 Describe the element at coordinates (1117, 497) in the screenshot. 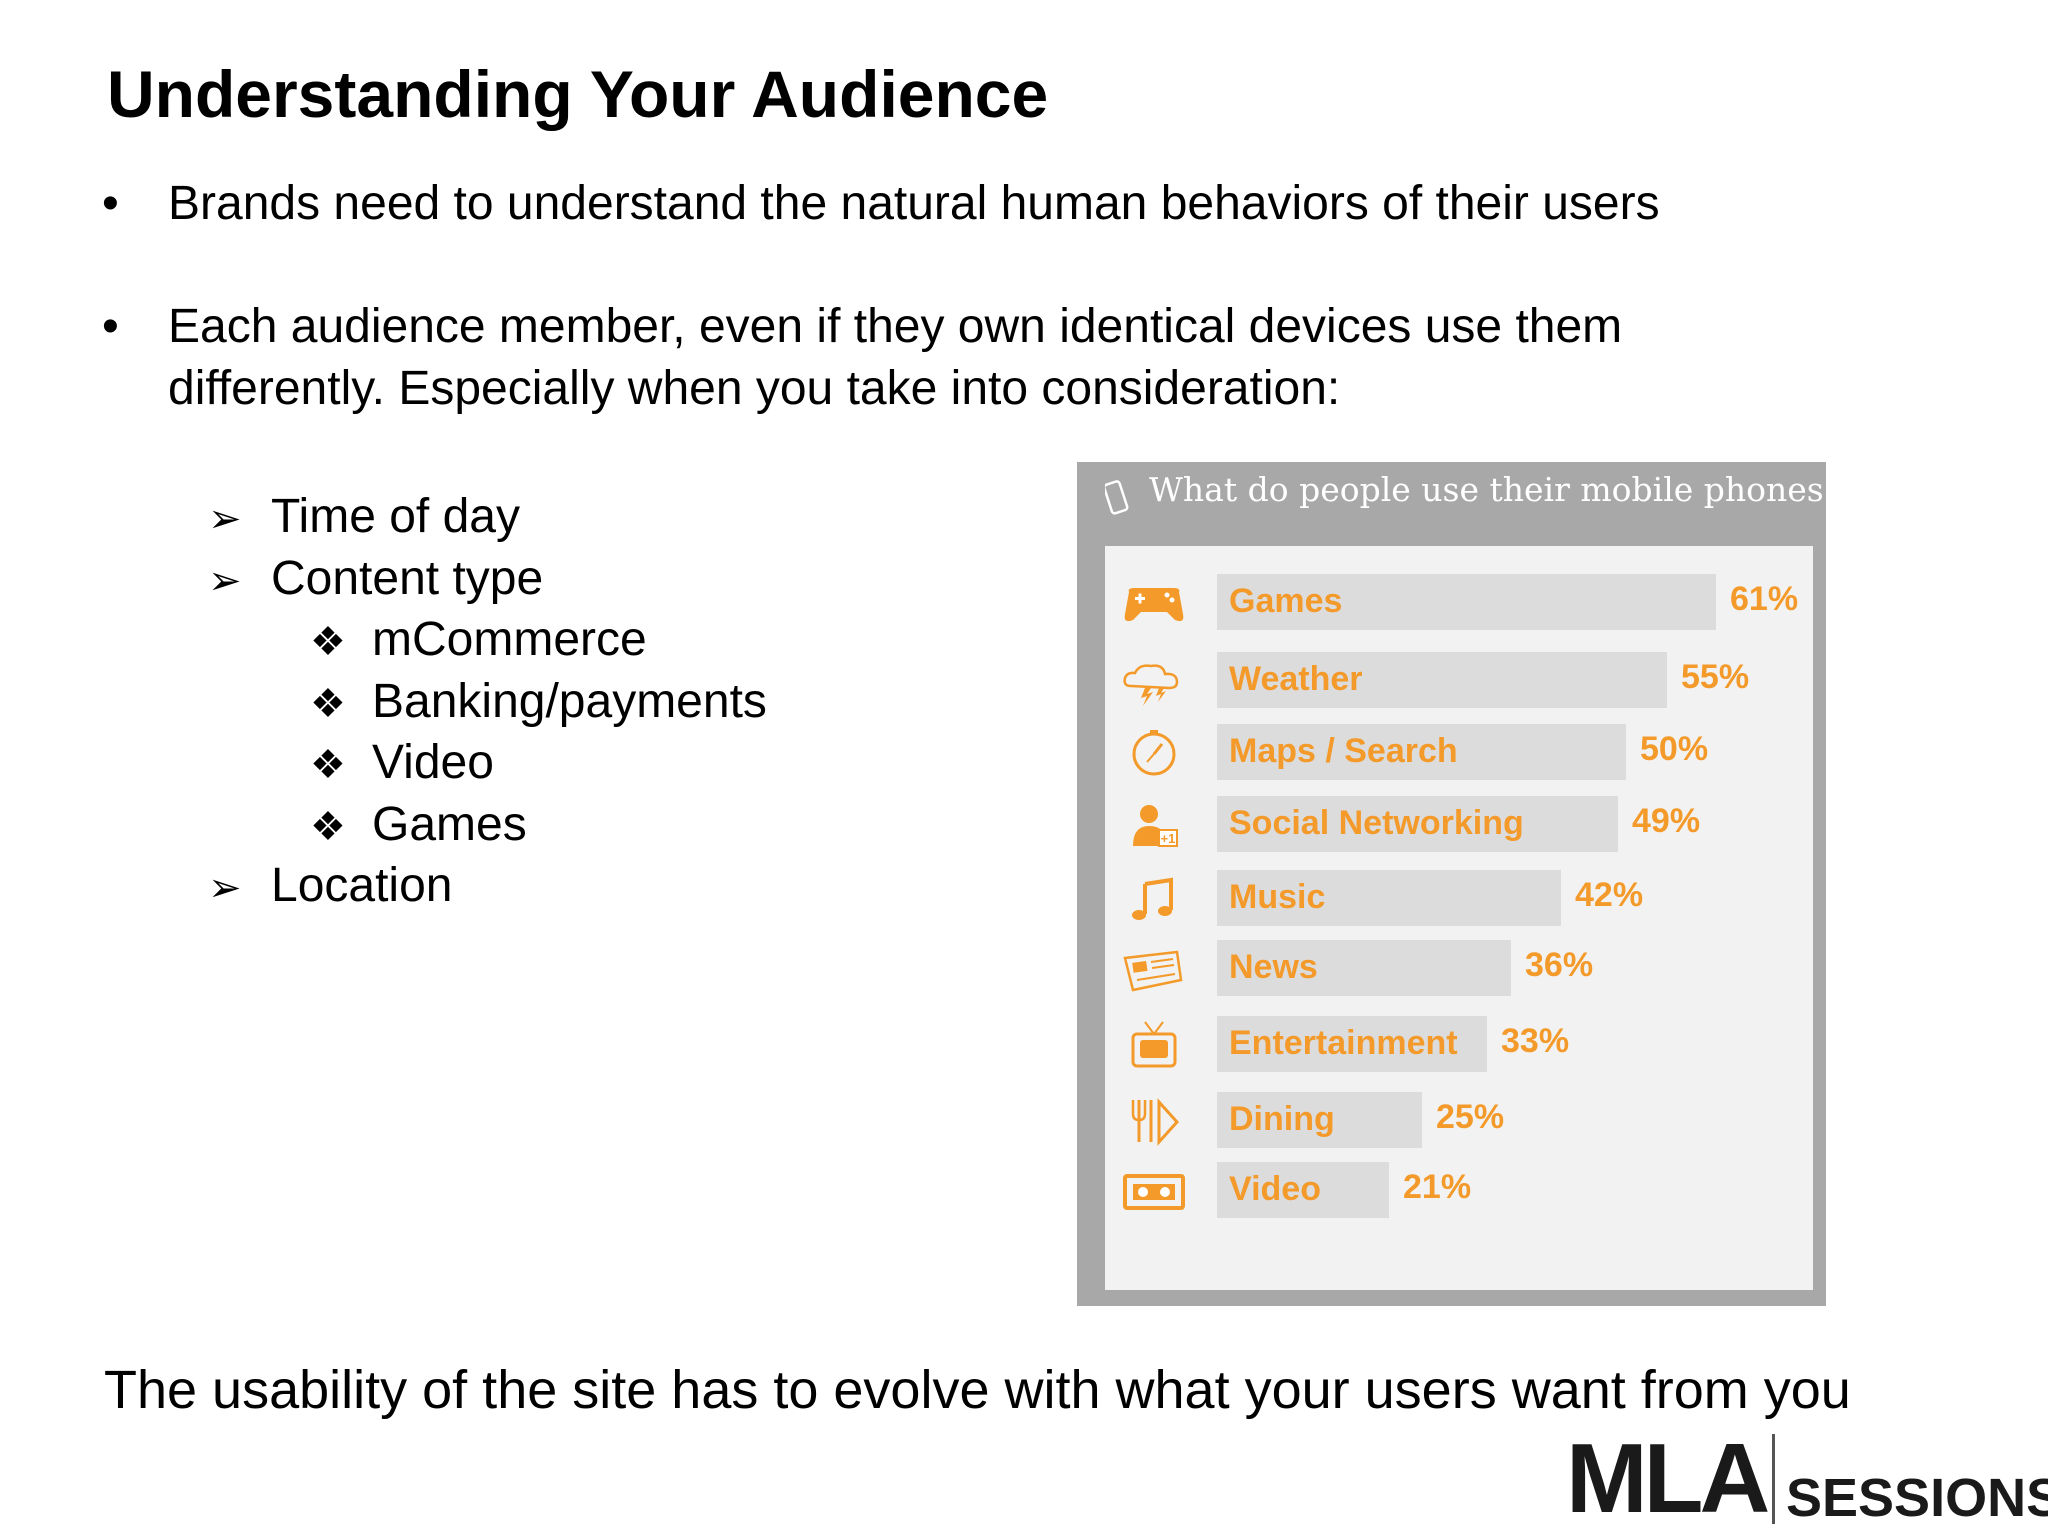

I see `phone-icon` at that location.